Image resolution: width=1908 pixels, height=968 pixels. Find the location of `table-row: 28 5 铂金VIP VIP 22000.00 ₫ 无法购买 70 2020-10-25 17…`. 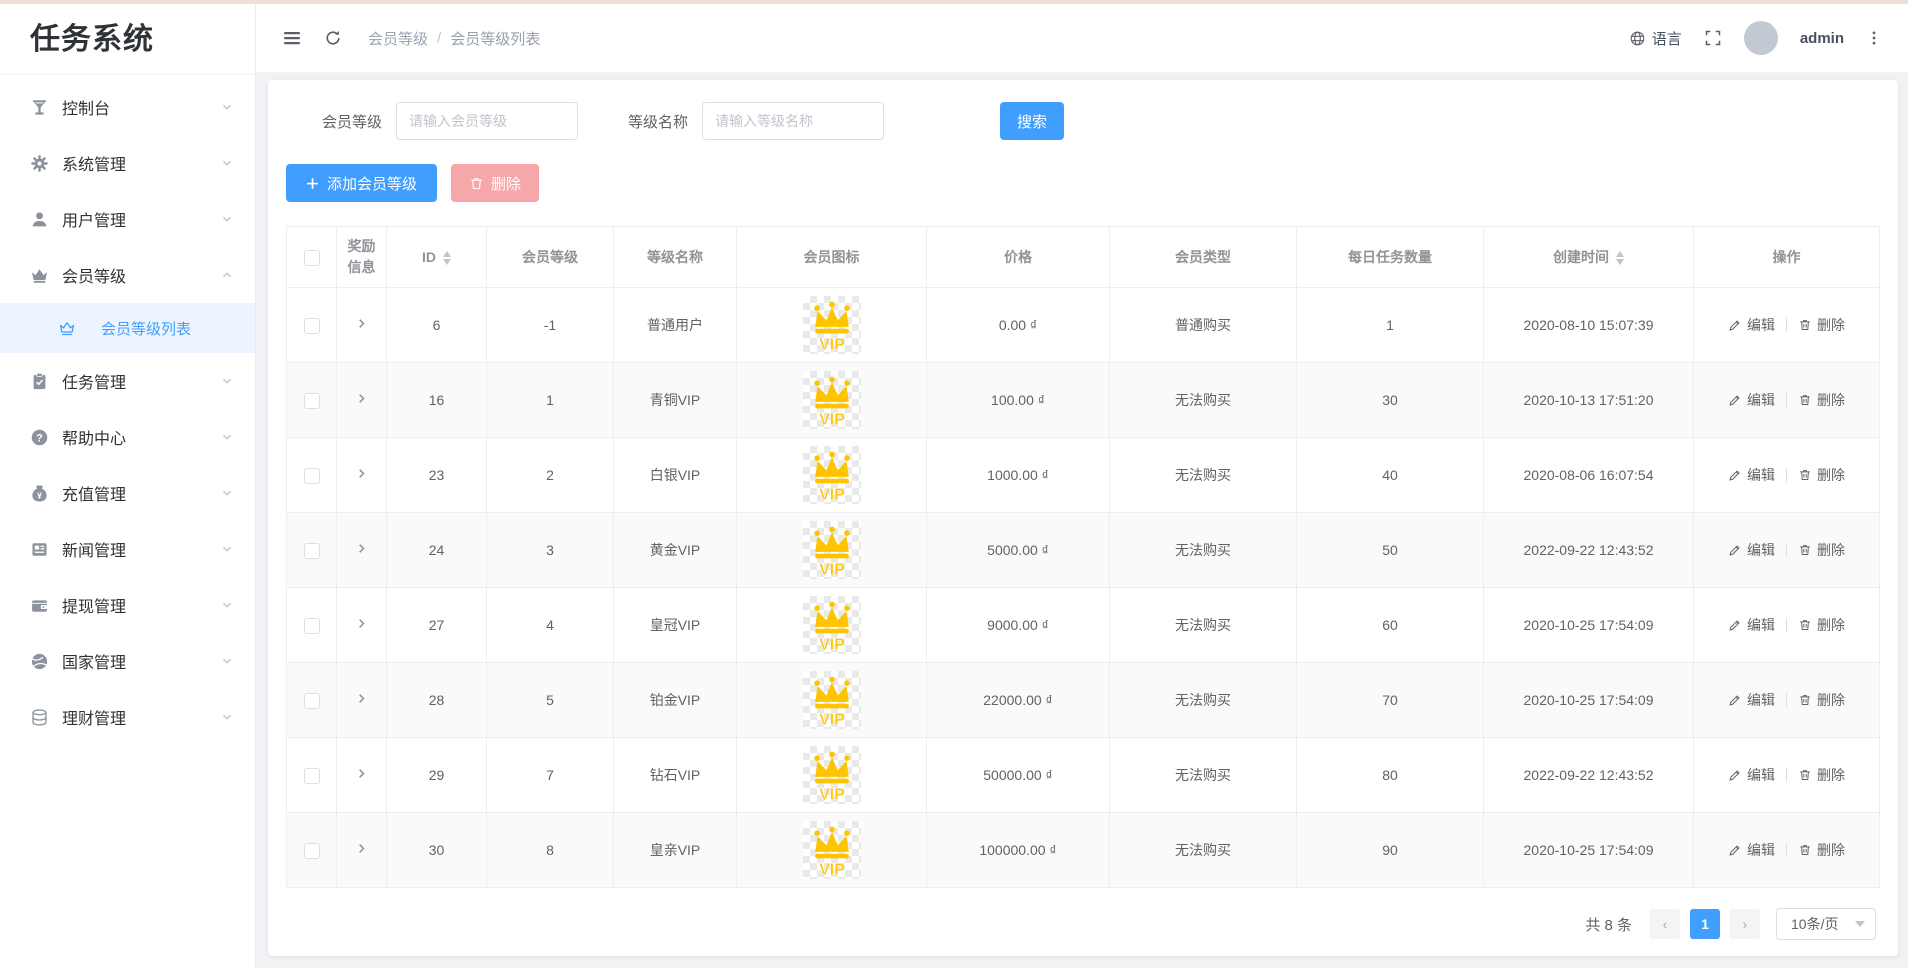

table-row: 28 5 铂金VIP VIP 22000.00 ₫ 无法购买 70 2020-10-25 17… is located at coordinates (1083, 700).